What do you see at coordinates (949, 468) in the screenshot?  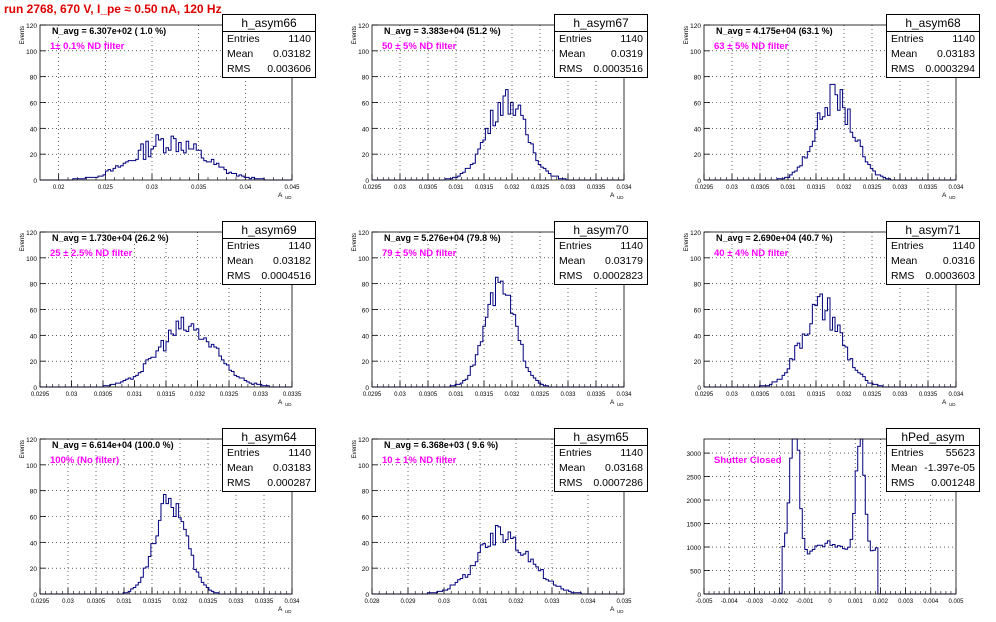 I see `stats-mean-value: -1.397e-05` at bounding box center [949, 468].